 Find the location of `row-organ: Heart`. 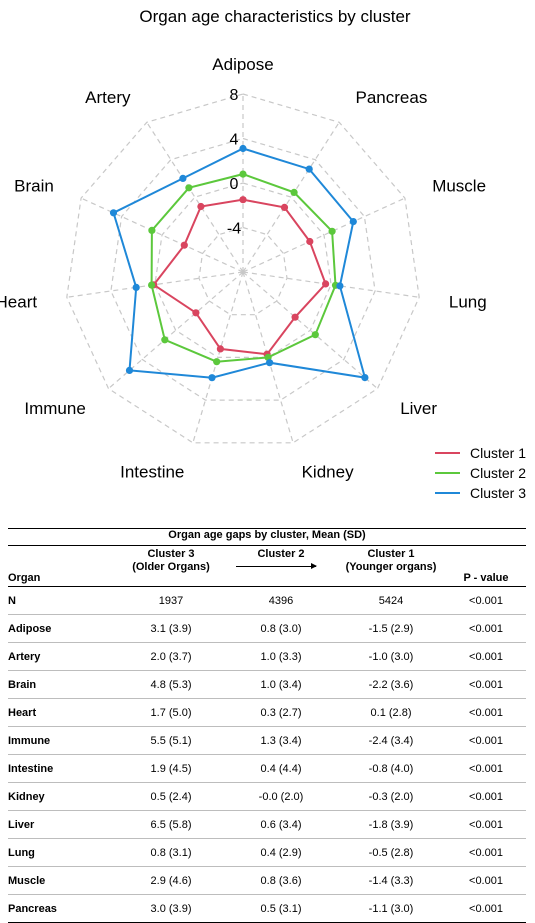

row-organ: Heart is located at coordinates (62, 713).